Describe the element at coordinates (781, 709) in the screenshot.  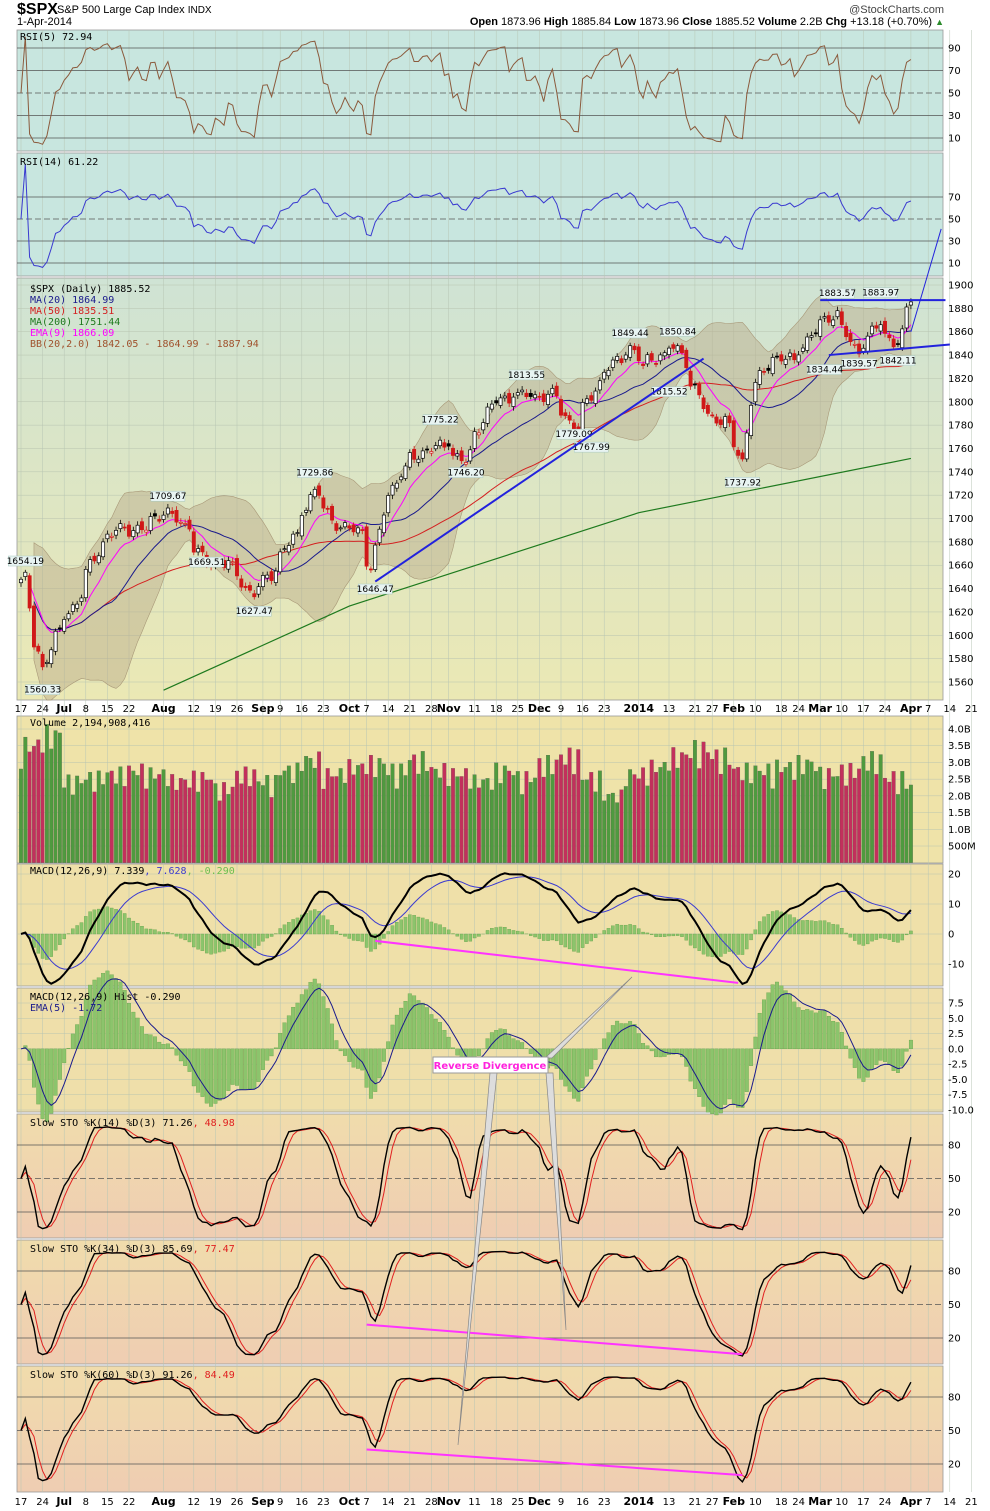
I see `x-tick-label: 18` at that location.